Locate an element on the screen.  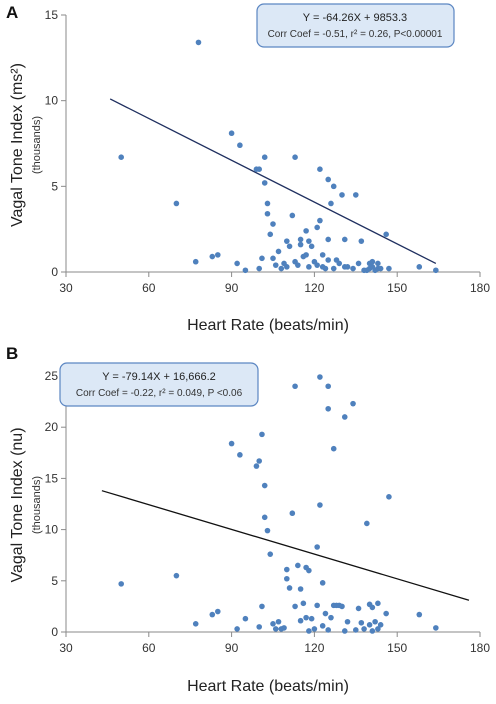
panel-a-y-axis-title: Vagal Tone Index (ms²) (thousands) is located at coordinates (26, 145).